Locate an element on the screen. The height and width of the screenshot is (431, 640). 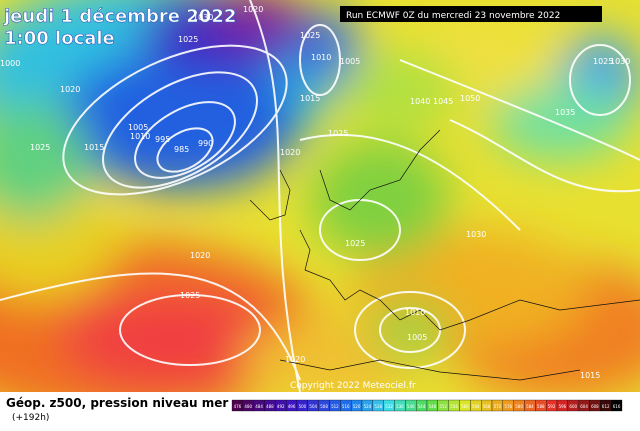
legend-label: 540 is located at coordinates (411, 406).